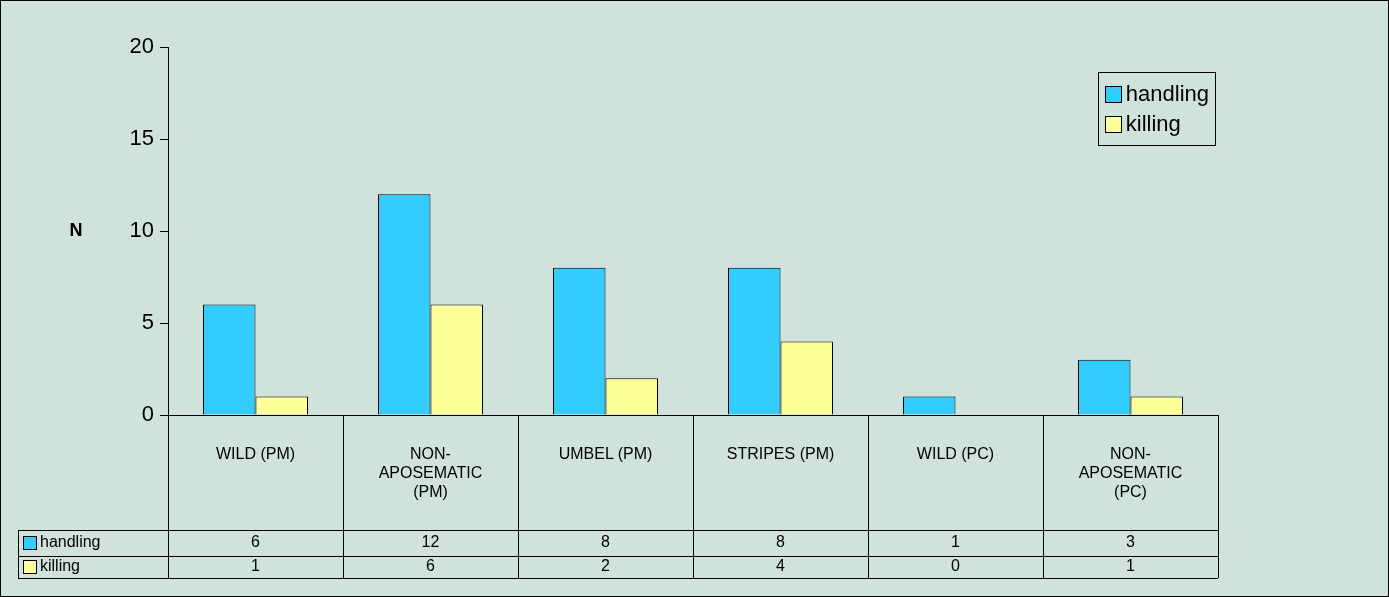 The image size is (1389, 597). What do you see at coordinates (255, 454) in the screenshot?
I see `x-tick-label: WILD (PM)` at bounding box center [255, 454].